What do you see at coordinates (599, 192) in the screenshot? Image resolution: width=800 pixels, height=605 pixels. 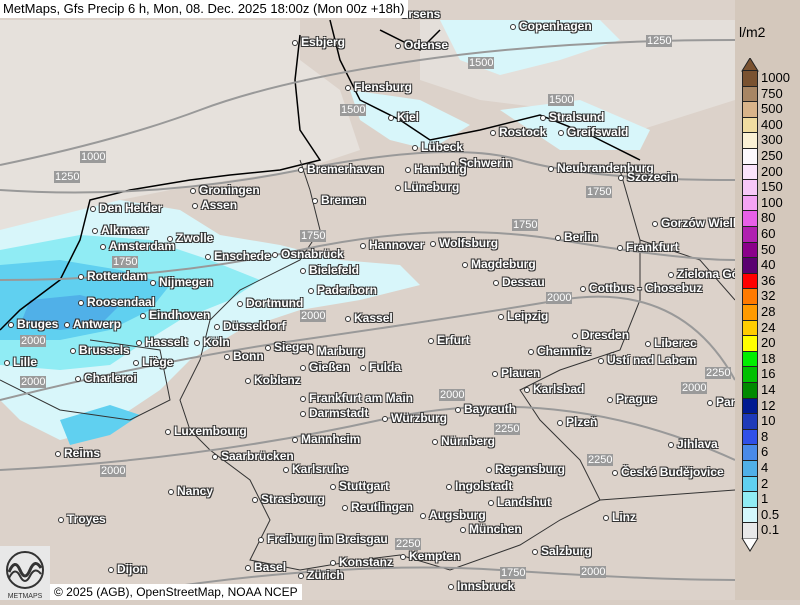 I see `contour-label: 1750` at bounding box center [599, 192].